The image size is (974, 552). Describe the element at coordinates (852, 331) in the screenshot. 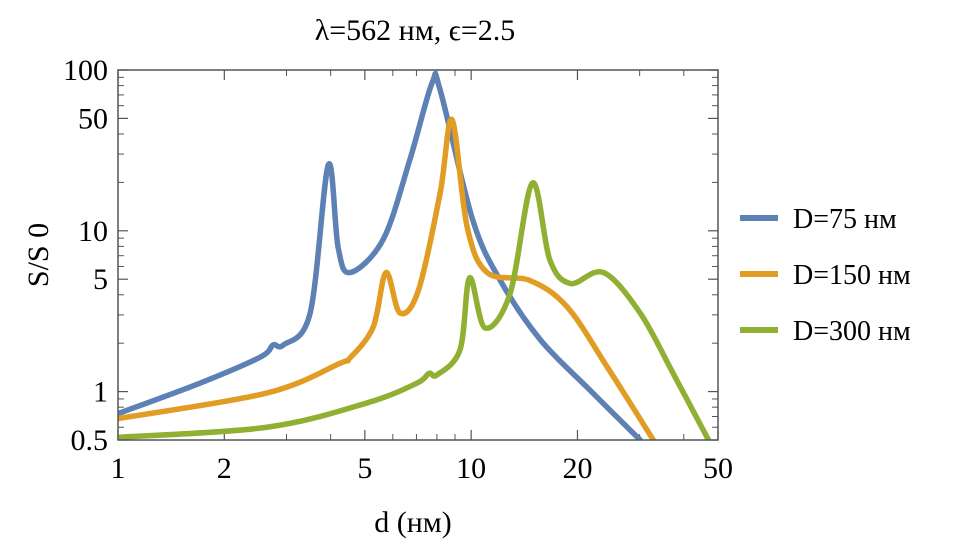

I see `legend-label: D=300 нм` at that location.